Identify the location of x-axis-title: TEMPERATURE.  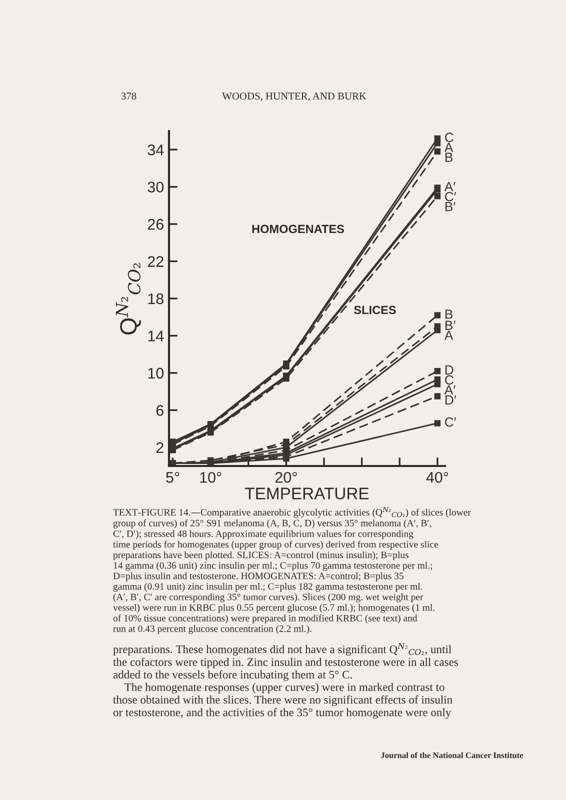
(307, 494).